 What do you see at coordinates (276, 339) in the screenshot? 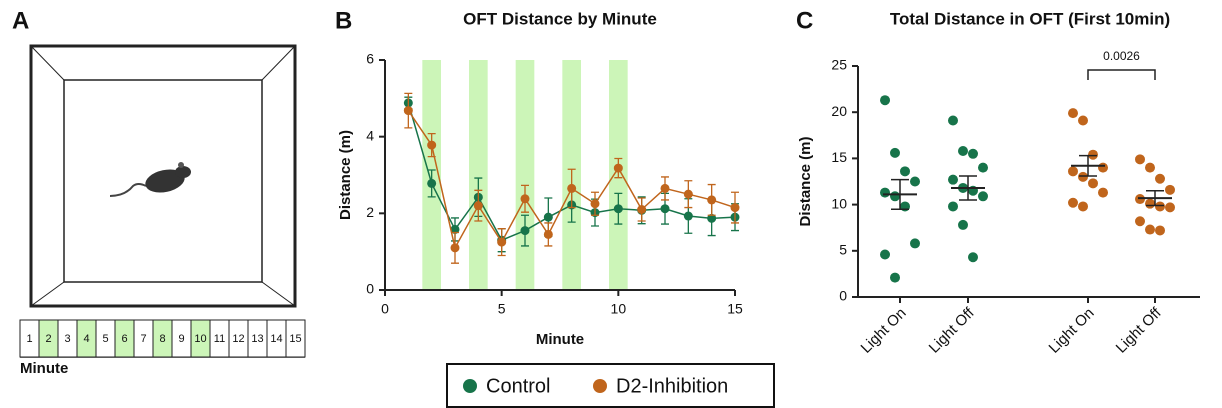
I see `timeline-minute: 14` at bounding box center [276, 339].